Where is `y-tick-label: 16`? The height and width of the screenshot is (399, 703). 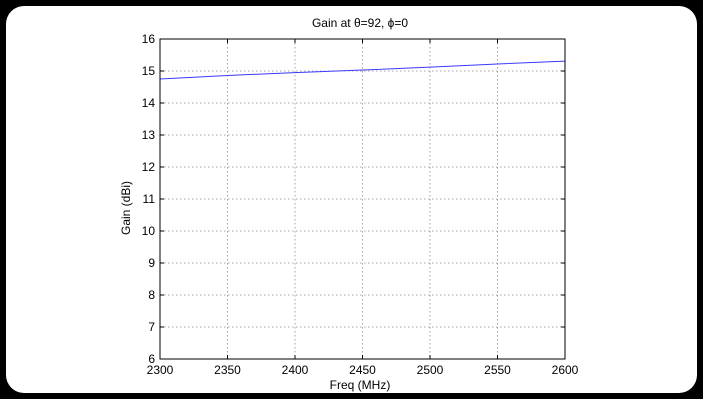 y-tick-label: 16 is located at coordinates (149, 39).